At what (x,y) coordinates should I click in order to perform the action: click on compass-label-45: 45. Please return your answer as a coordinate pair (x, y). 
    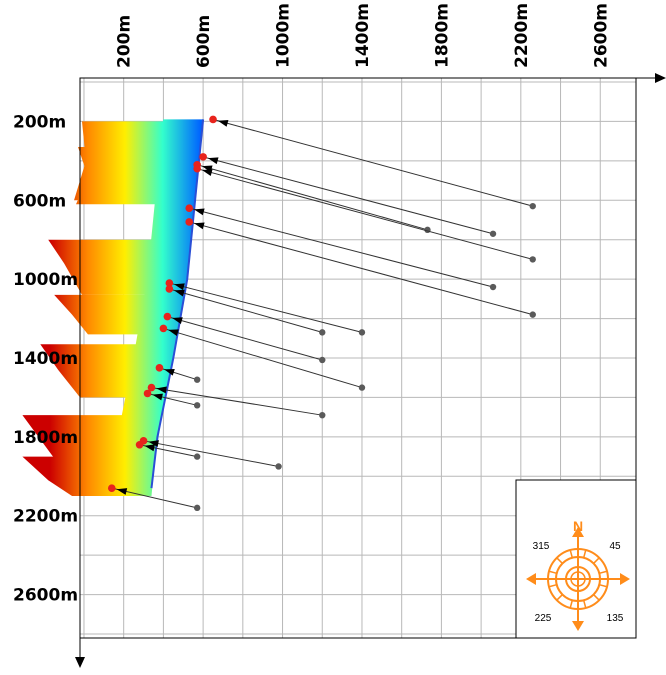
    Looking at the image, I should click on (615, 546).